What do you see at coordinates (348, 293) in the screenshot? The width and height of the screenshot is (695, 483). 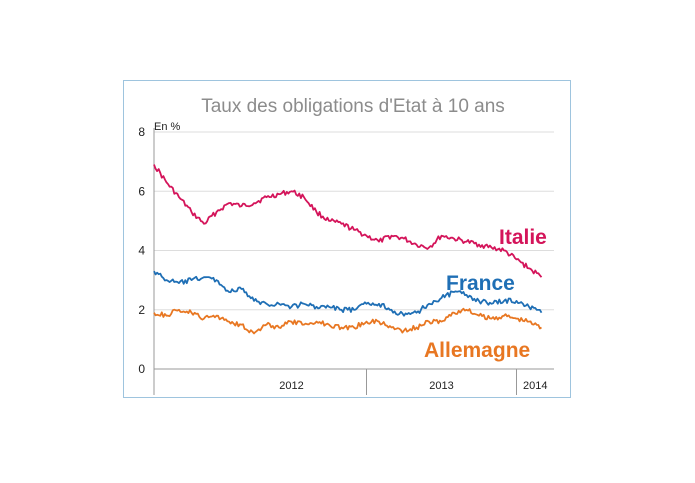 I see `series-line-france` at bounding box center [348, 293].